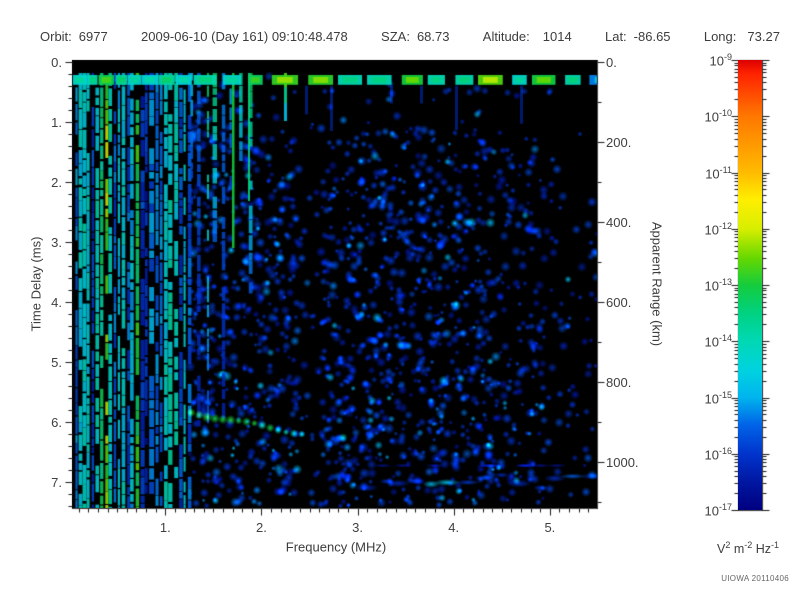 The width and height of the screenshot is (800, 600). Describe the element at coordinates (750, 285) in the screenshot. I see `colorbar` at that location.